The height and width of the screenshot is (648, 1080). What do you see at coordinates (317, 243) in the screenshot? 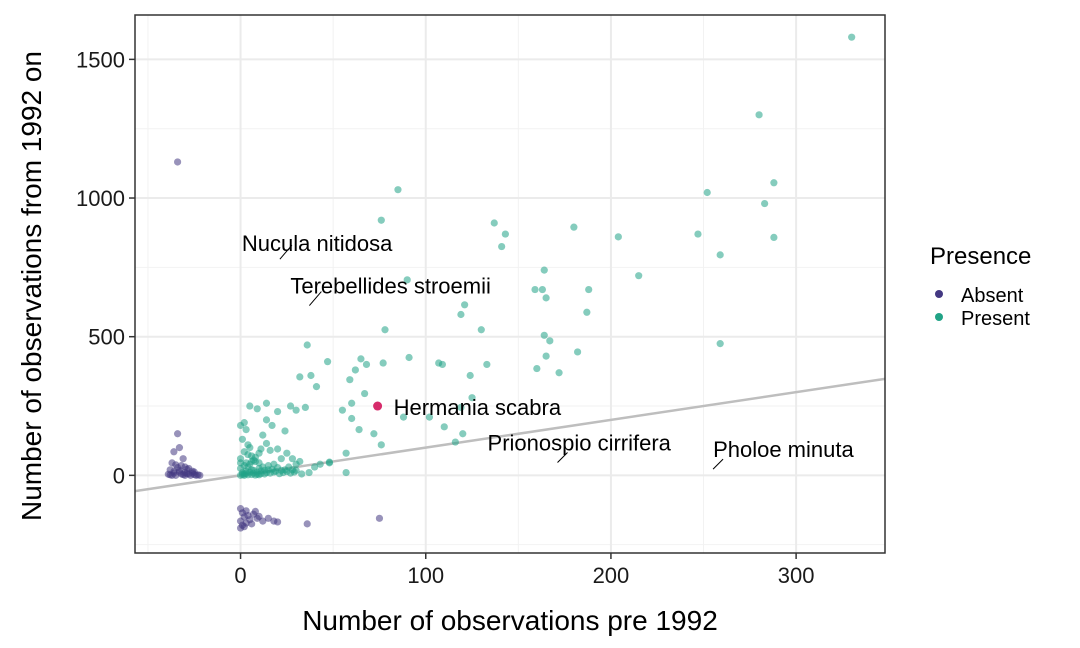
I see `annotation-label: Nucula nitidosa` at bounding box center [317, 243].